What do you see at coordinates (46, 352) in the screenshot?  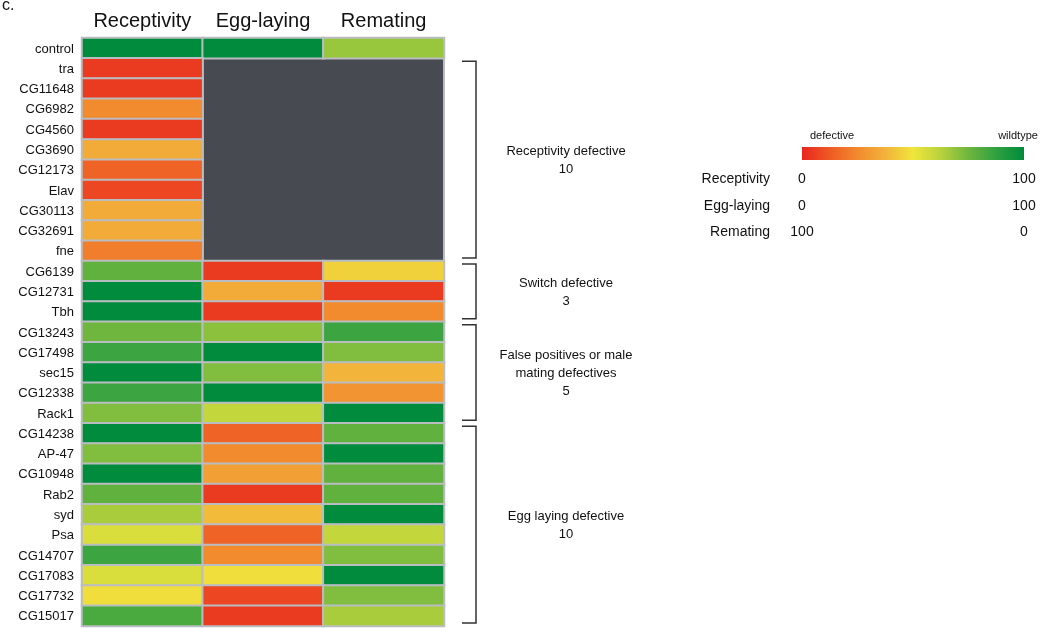 I see `y-tick-label: CG17498` at bounding box center [46, 352].